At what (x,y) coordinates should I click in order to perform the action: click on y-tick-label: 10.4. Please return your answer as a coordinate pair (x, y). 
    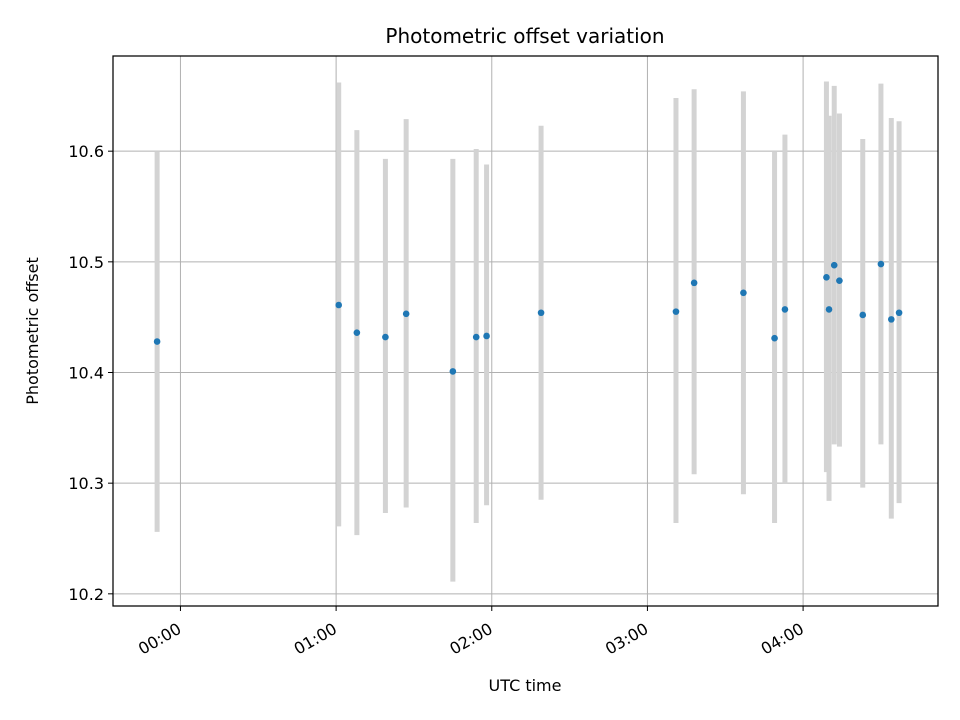
    Looking at the image, I should click on (86, 372).